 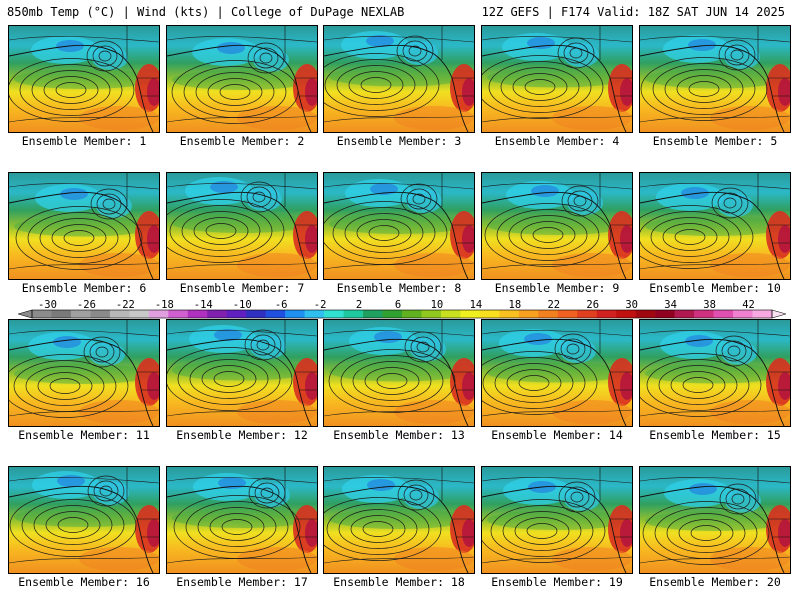 What do you see at coordinates (399, 141) in the screenshot?
I see `ensemble-member-label: Ensemble Member: 3` at bounding box center [399, 141].